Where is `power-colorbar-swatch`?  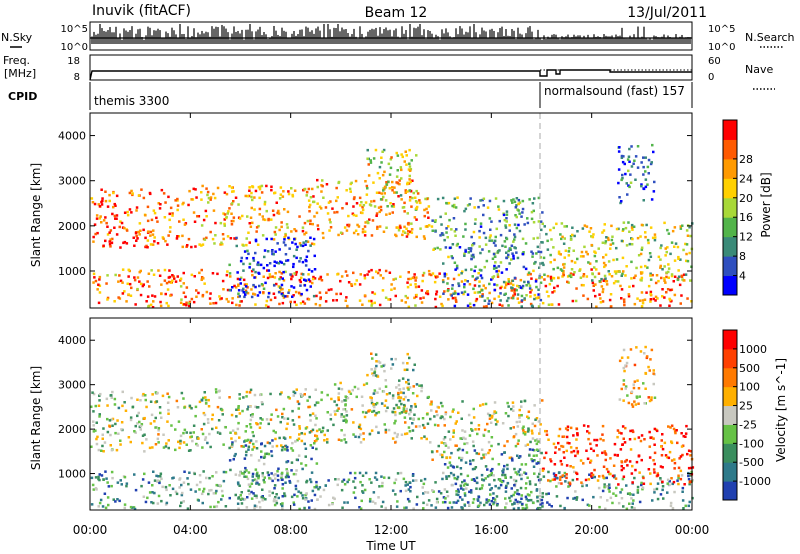 power-colorbar-swatch is located at coordinates (730, 149).